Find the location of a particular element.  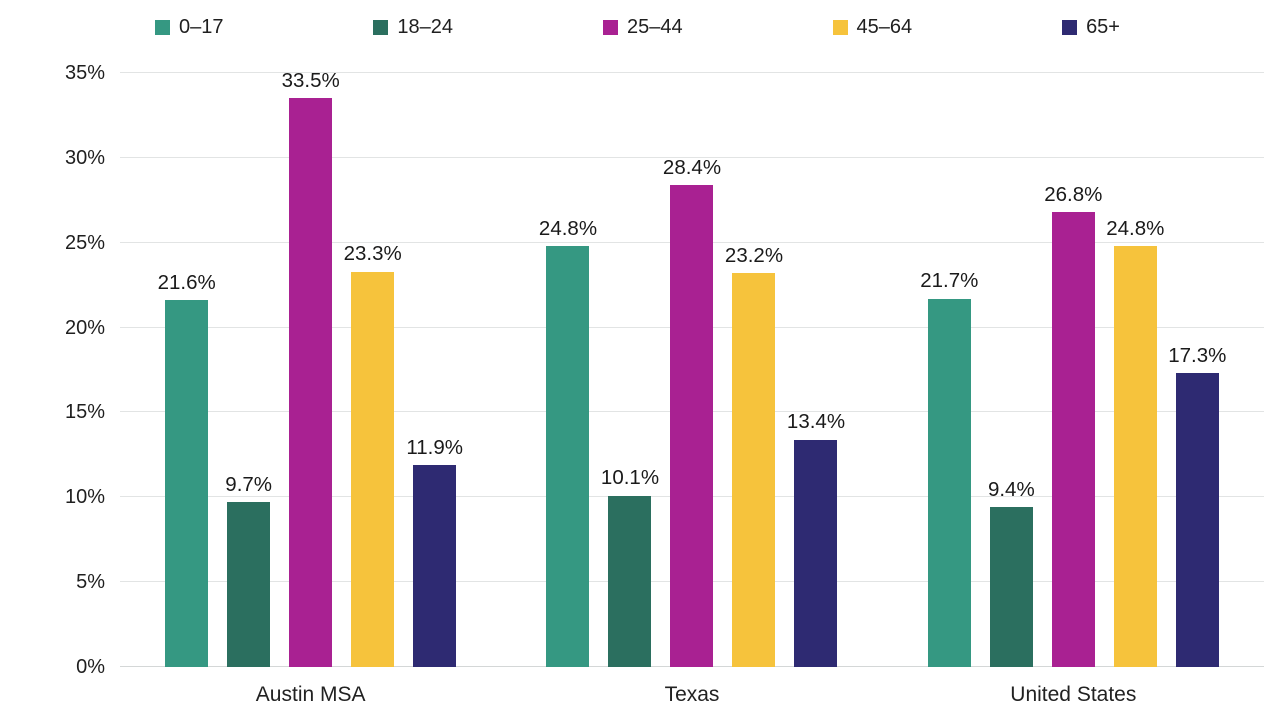

x-category-label-texas: Texas is located at coordinates (692, 694).